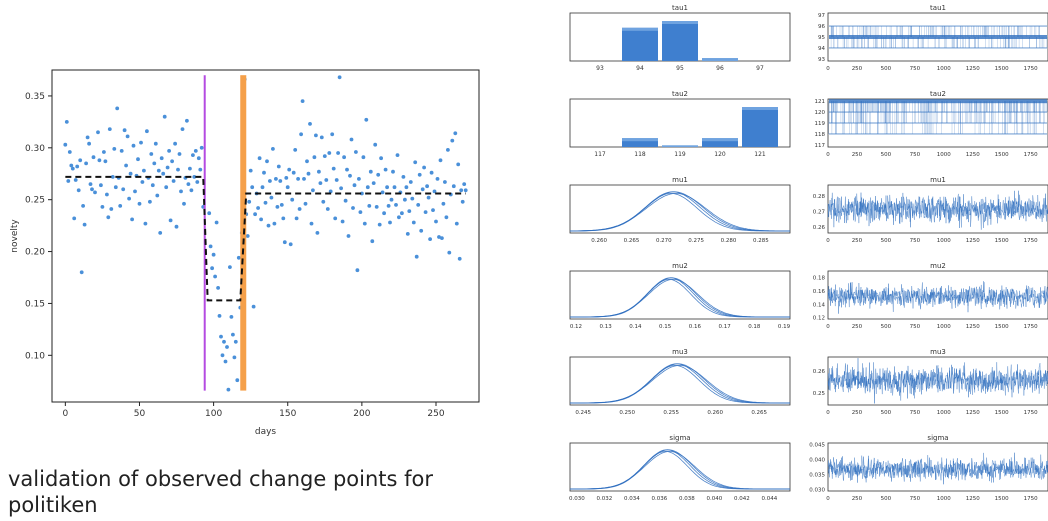 This screenshot has width=1048, height=521. Describe the element at coordinates (857, 327) in the screenshot. I see `trace-x-tick-label: 250` at that location.